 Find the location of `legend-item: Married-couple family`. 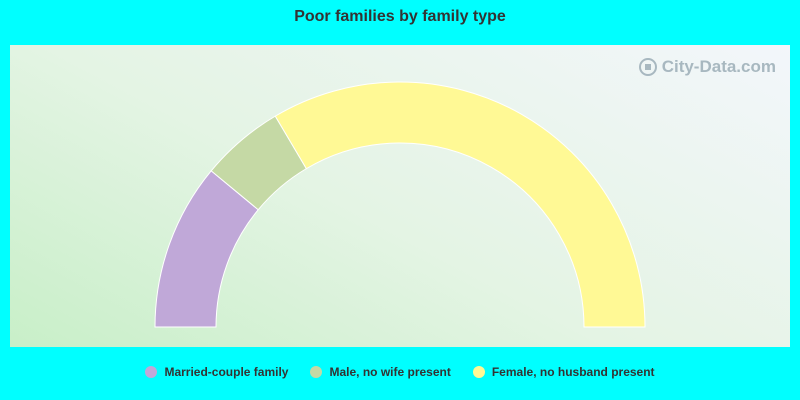

legend-item: Married-couple family is located at coordinates (216, 372).